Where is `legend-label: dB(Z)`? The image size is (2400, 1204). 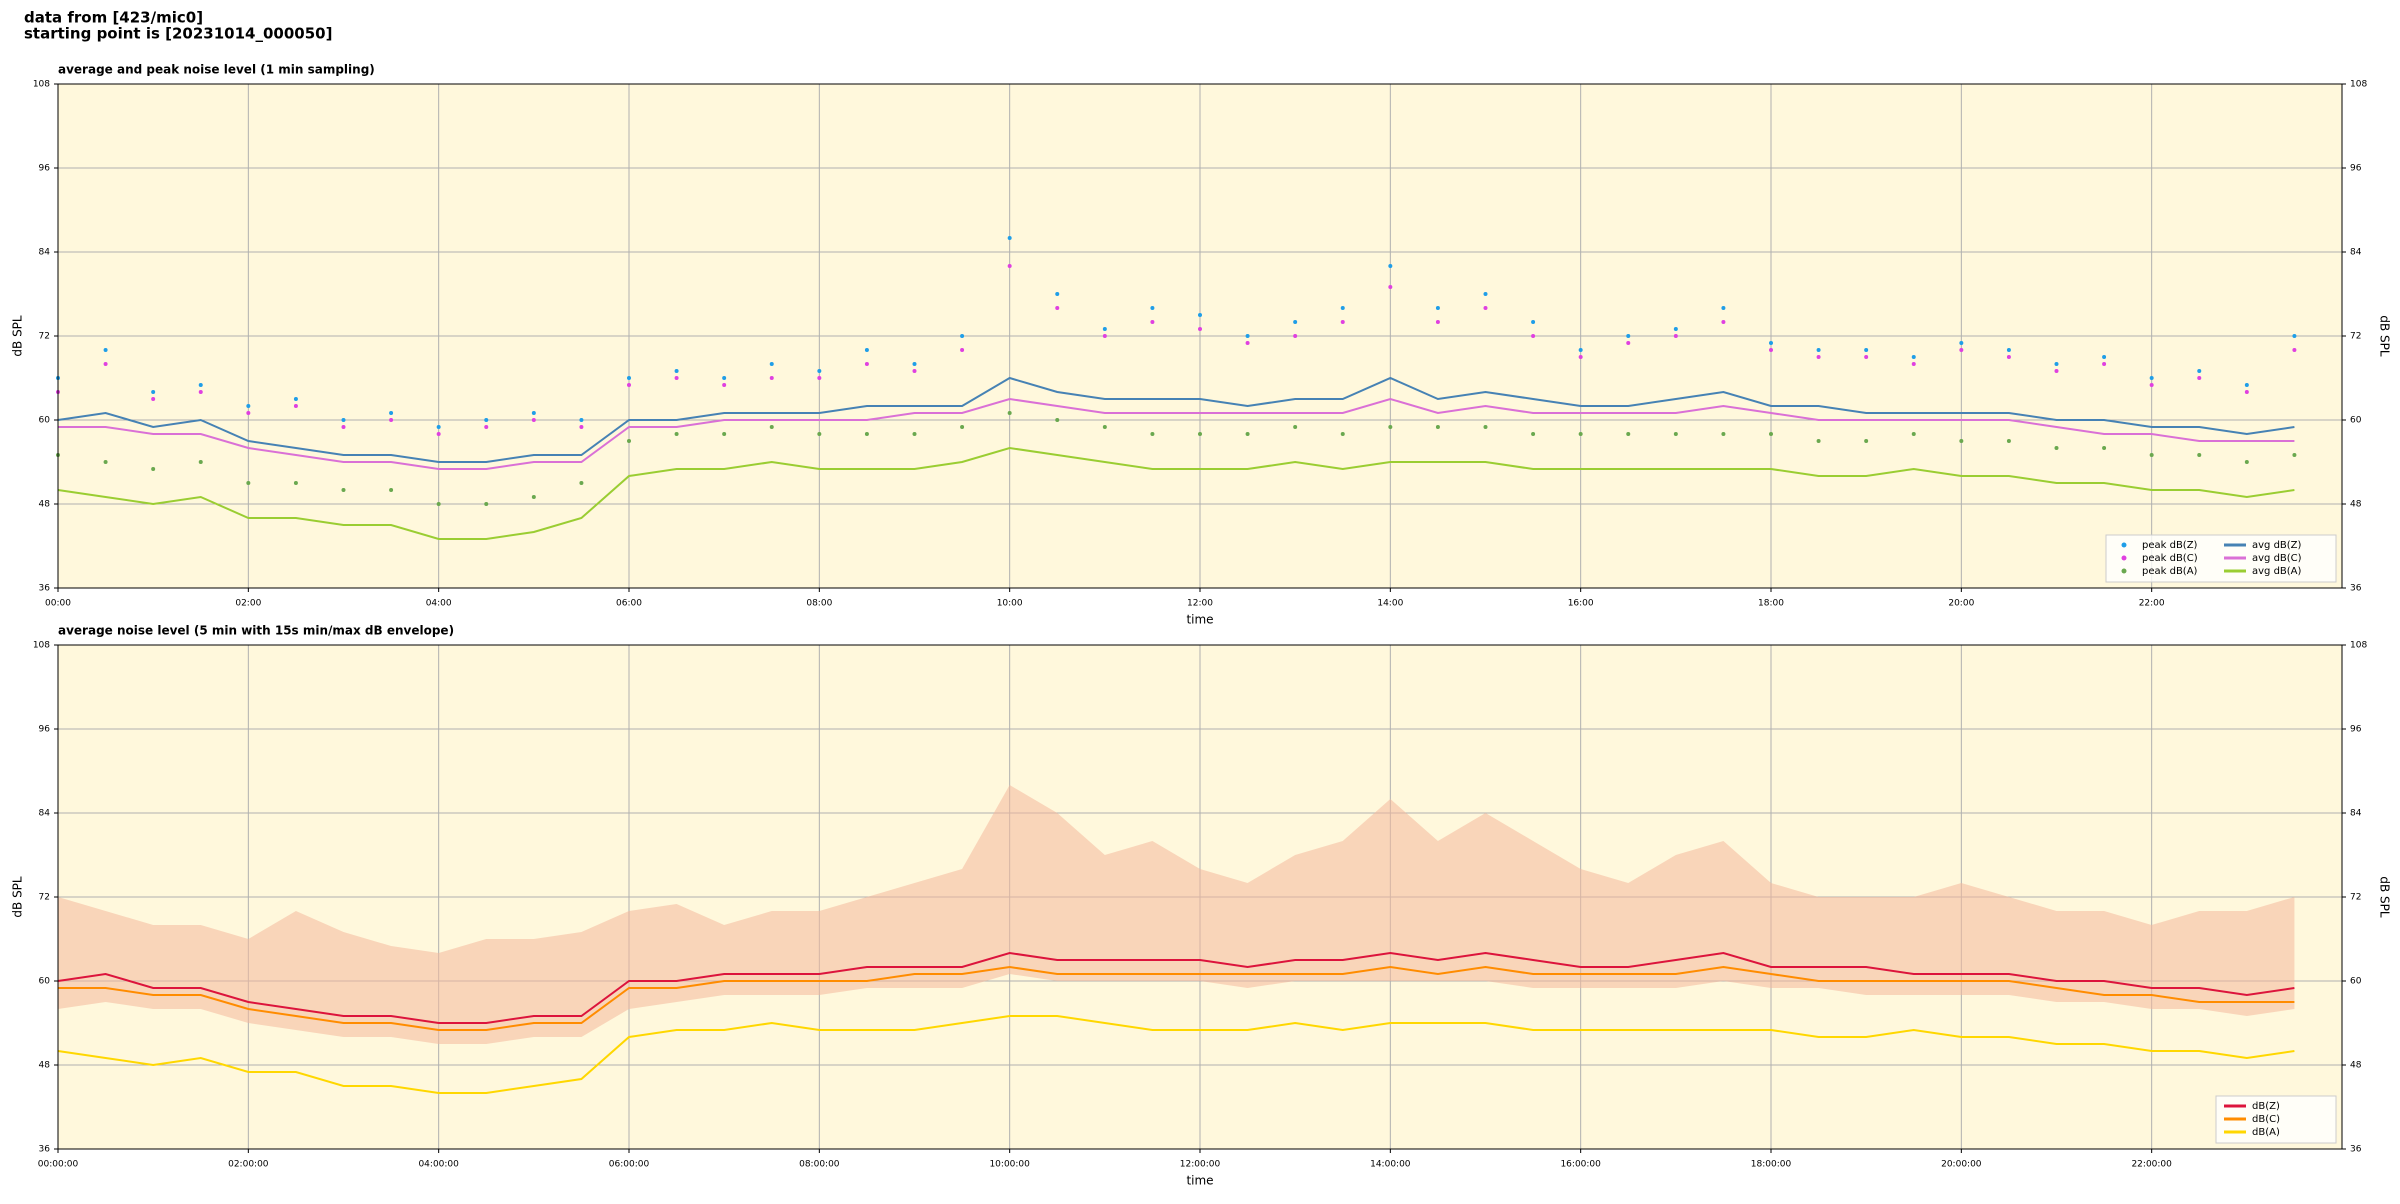
legend-label: dB(Z) is located at coordinates (2266, 1106).